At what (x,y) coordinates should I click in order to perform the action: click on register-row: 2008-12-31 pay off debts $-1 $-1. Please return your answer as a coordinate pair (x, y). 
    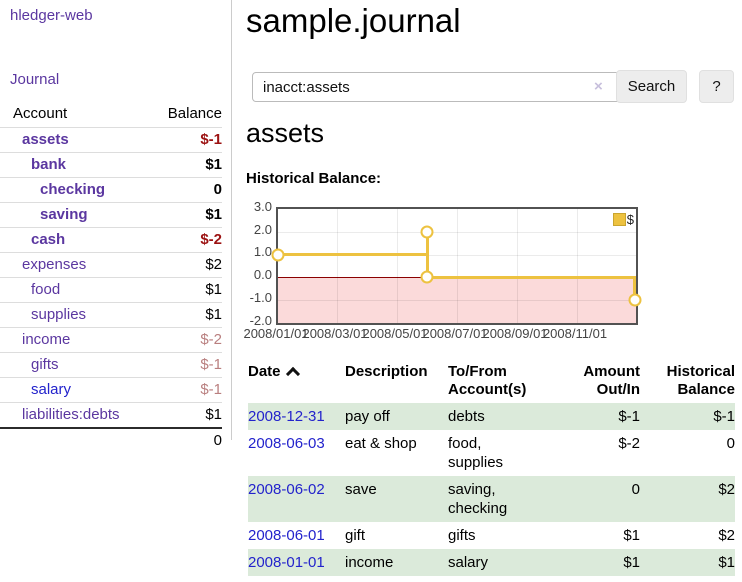
    Looking at the image, I should click on (491, 416).